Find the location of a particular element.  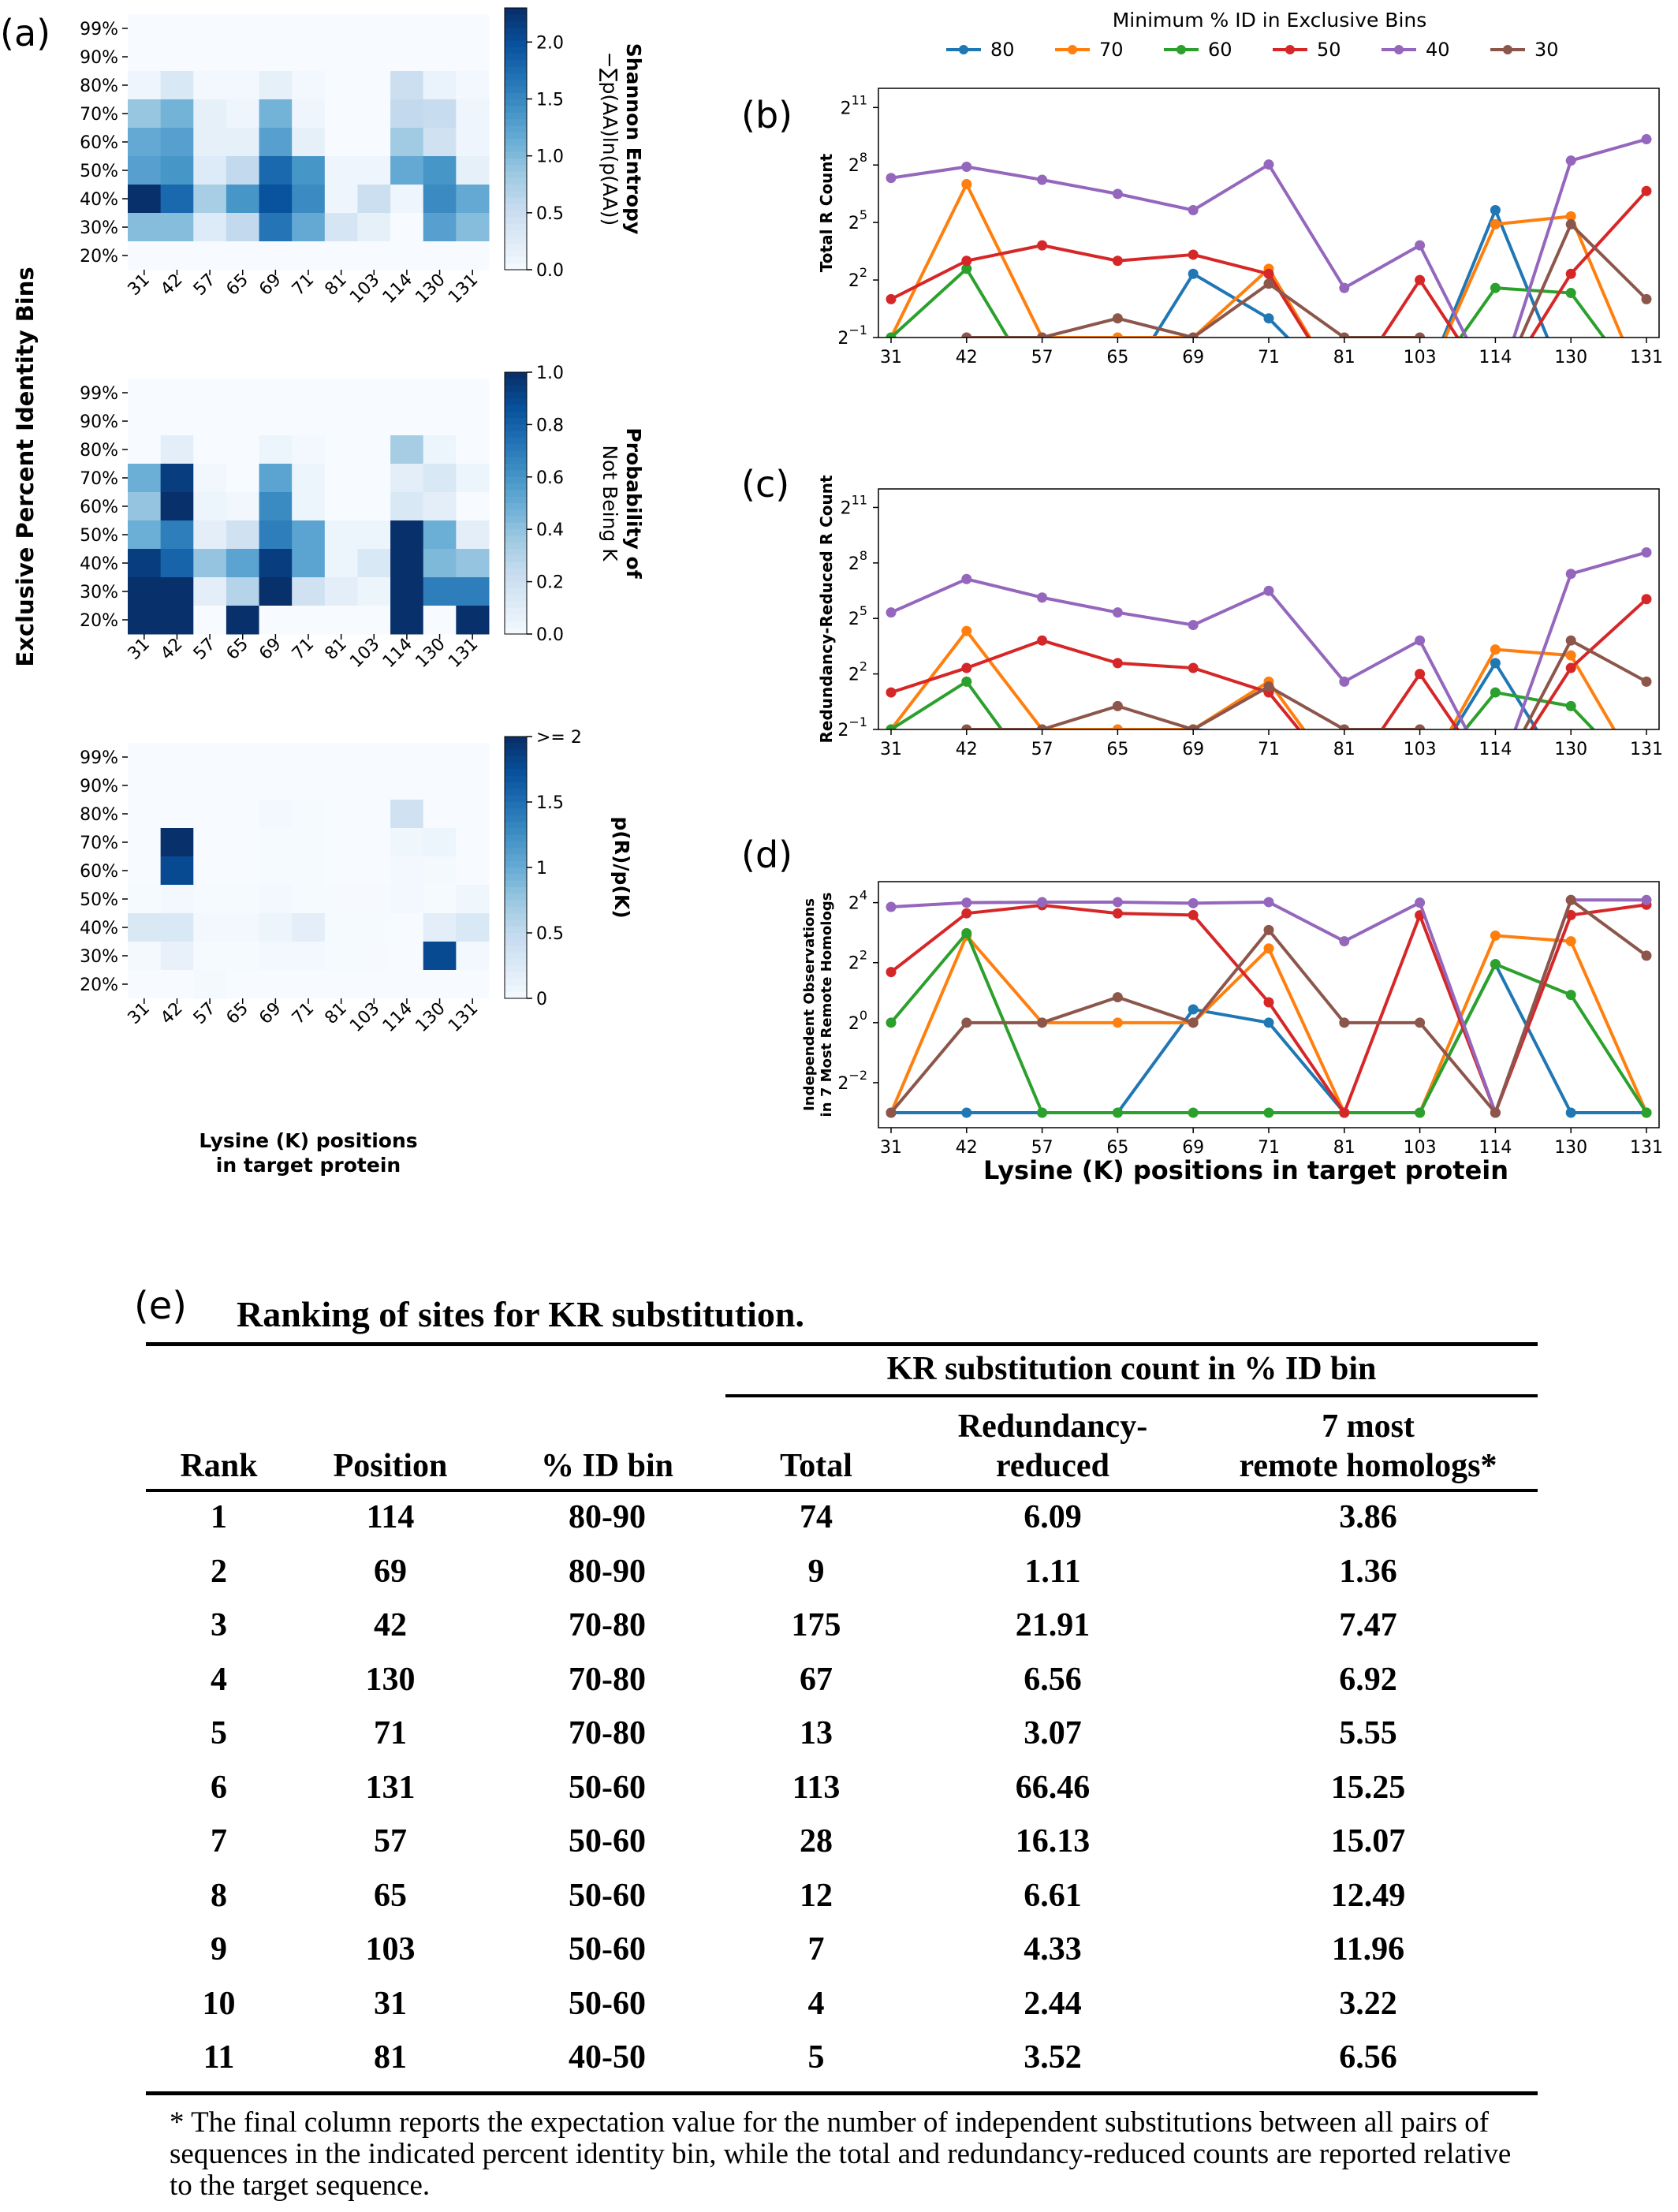

colorbar-tick-label: 0.0 is located at coordinates (550, 271).